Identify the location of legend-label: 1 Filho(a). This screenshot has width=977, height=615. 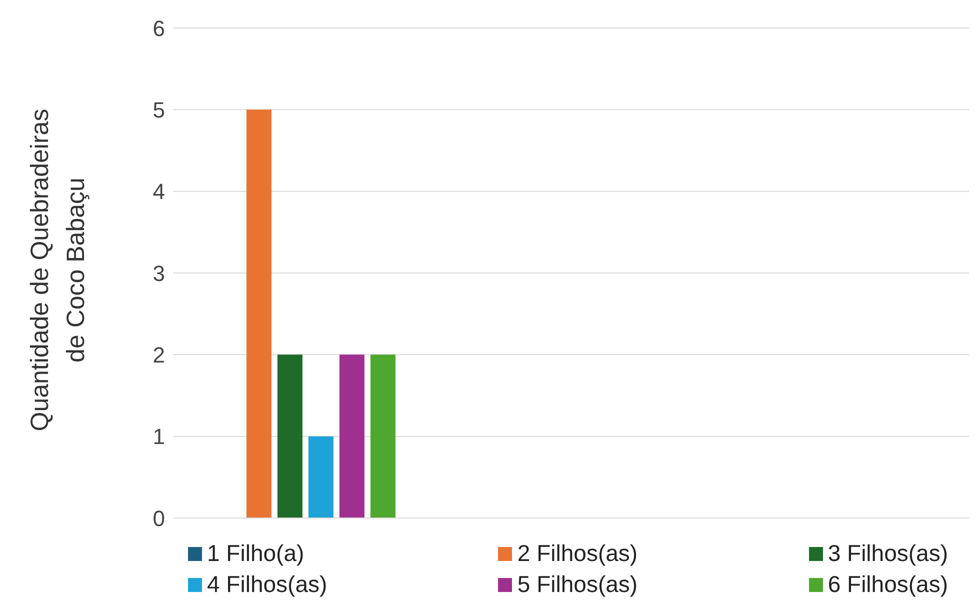
(255, 553).